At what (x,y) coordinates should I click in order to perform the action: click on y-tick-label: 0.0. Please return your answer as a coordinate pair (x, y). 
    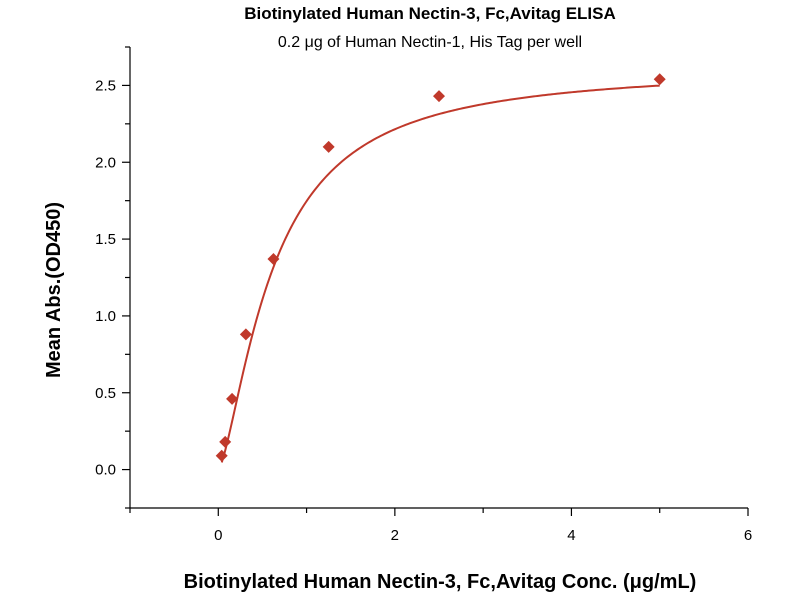
    Looking at the image, I should click on (105, 470).